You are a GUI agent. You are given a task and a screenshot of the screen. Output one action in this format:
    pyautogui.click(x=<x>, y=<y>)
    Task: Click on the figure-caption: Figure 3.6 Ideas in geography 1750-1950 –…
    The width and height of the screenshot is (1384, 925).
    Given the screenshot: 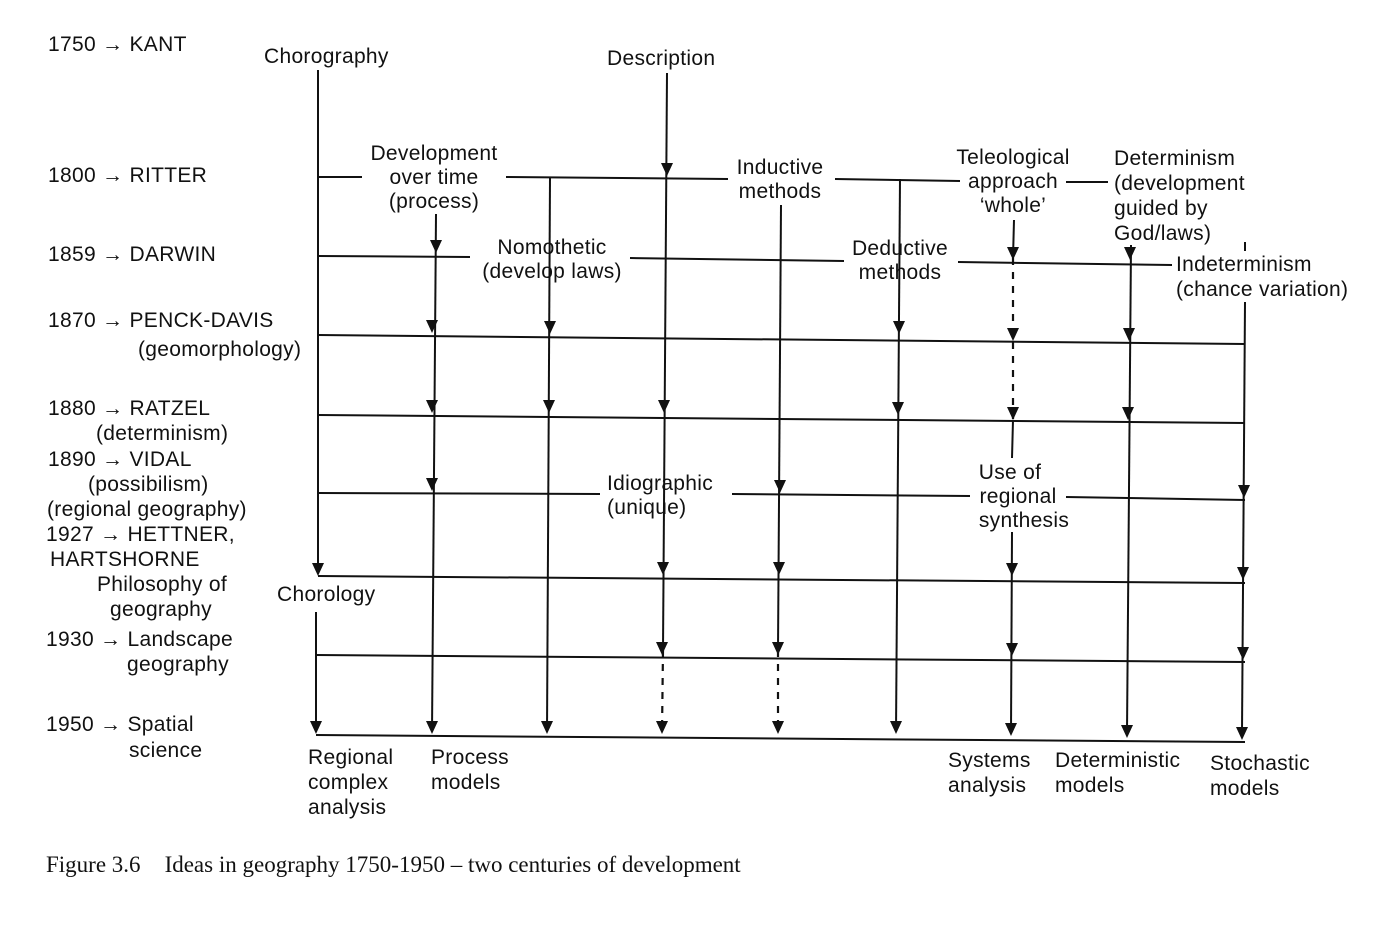 What is the action you would take?
    pyautogui.click(x=393, y=864)
    